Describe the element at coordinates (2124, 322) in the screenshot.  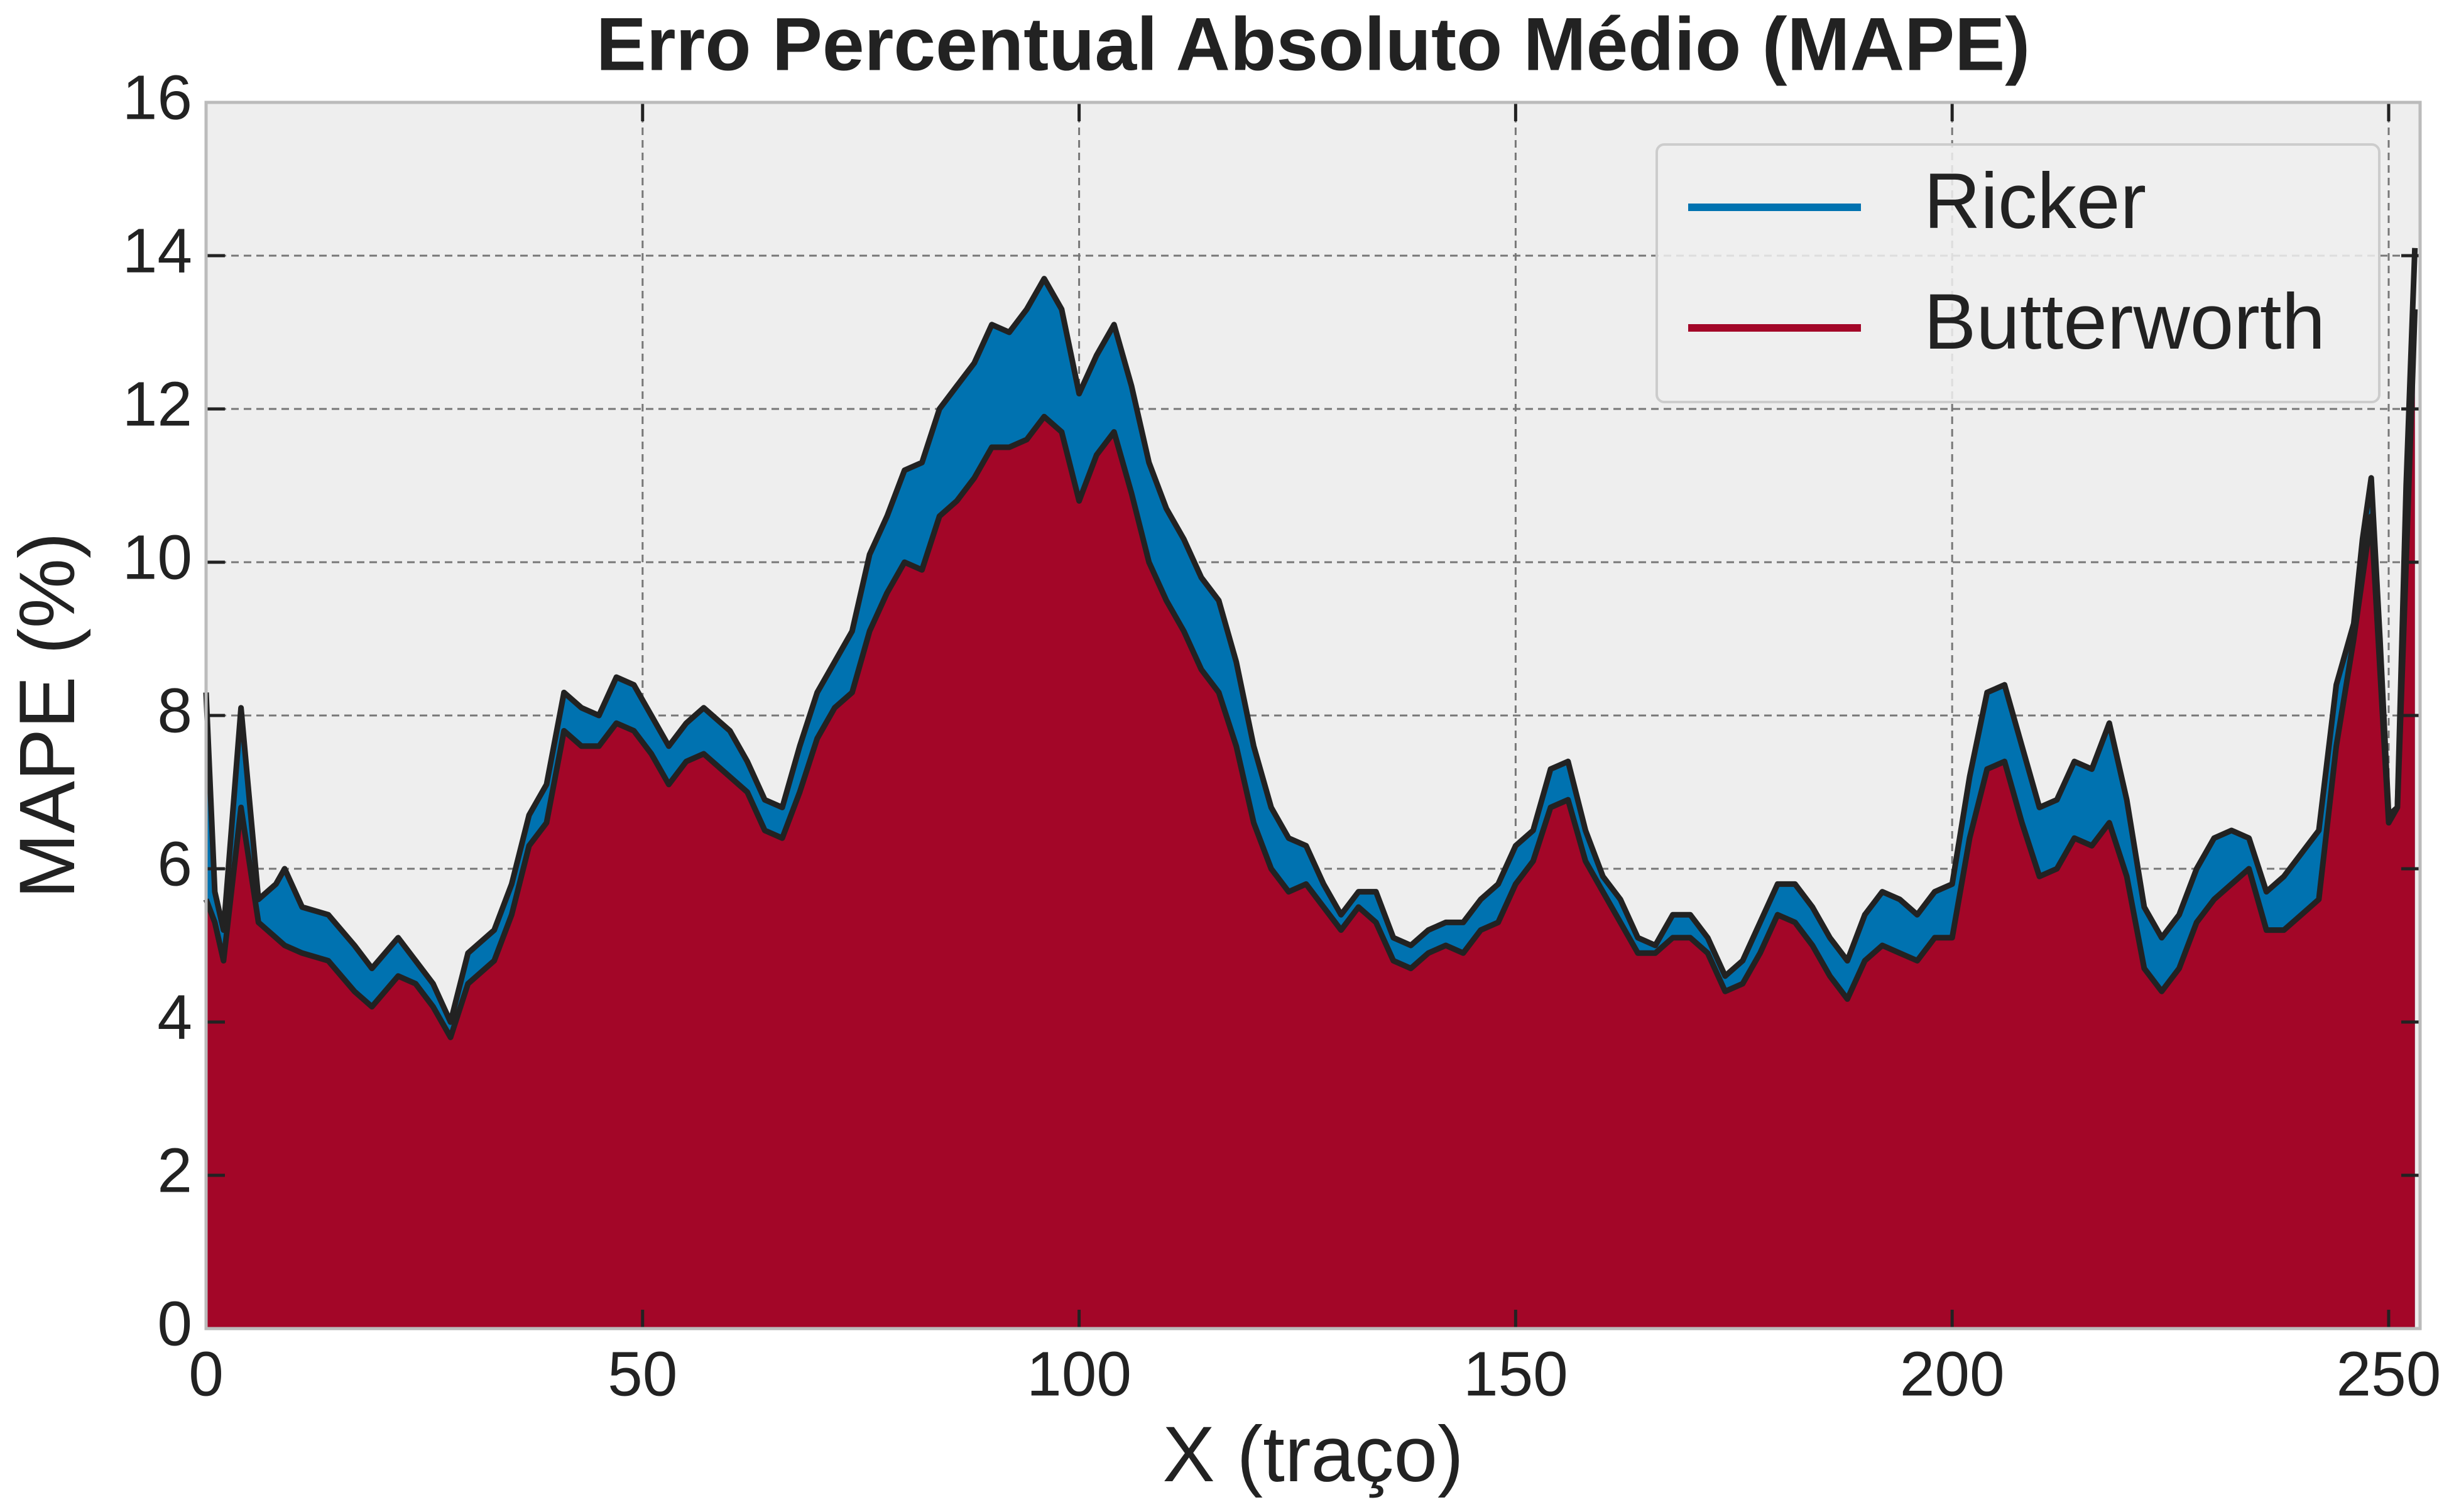
I see `legend-label: Butterworth` at that location.